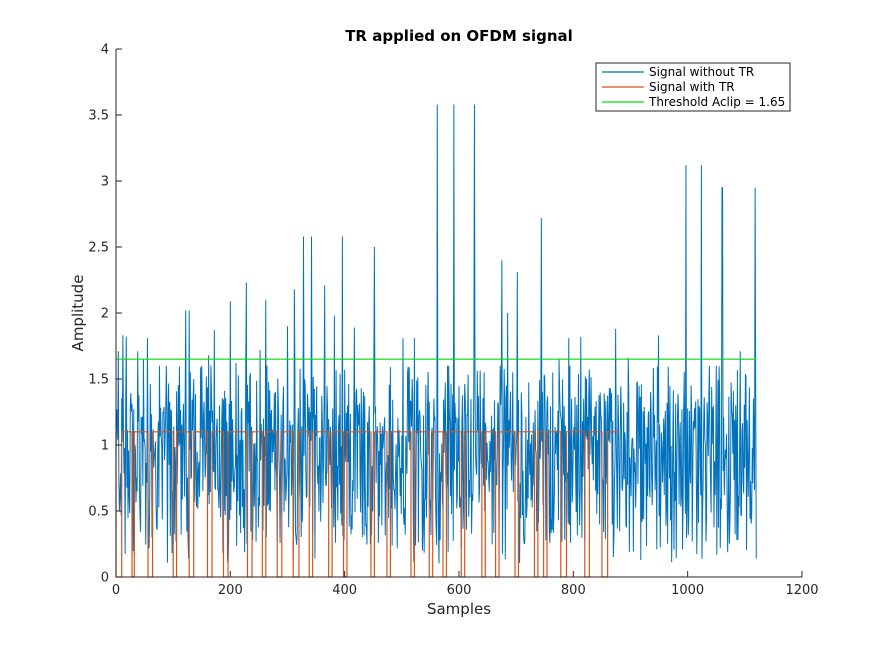  What do you see at coordinates (716, 102) in the screenshot?
I see `legend-label-threshold: Threshold Aclip = 1.65` at bounding box center [716, 102].